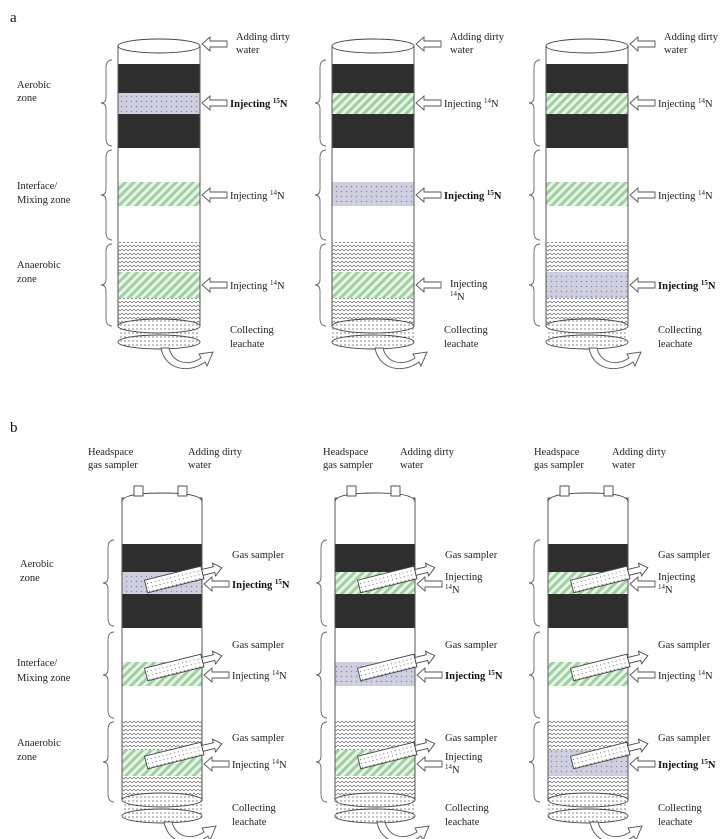 This screenshot has height=839, width=726. What do you see at coordinates (258, 555) in the screenshot?
I see `gas-sampler-label: Gas sampler` at bounding box center [258, 555].